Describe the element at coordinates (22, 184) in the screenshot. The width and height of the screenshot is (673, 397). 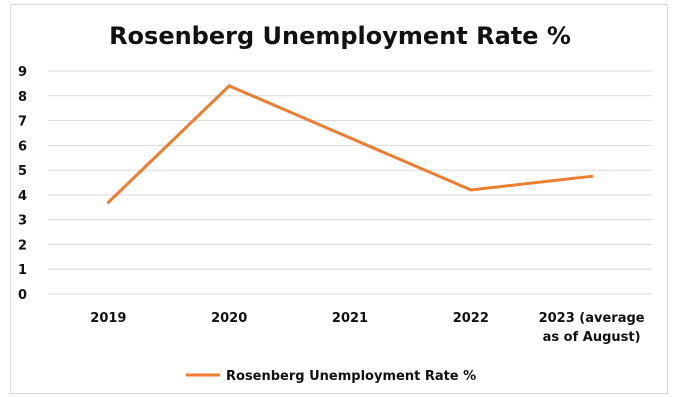
I see `y-axis-ticks: 0 1 2 3 4 5 6 7 8 9` at that location.